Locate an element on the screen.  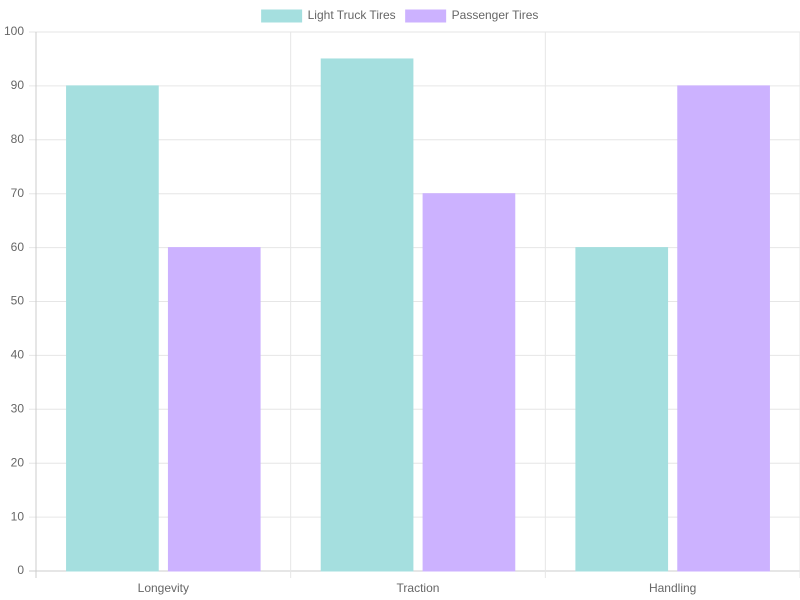
y-tick-label: 70 is located at coordinates (18, 193).